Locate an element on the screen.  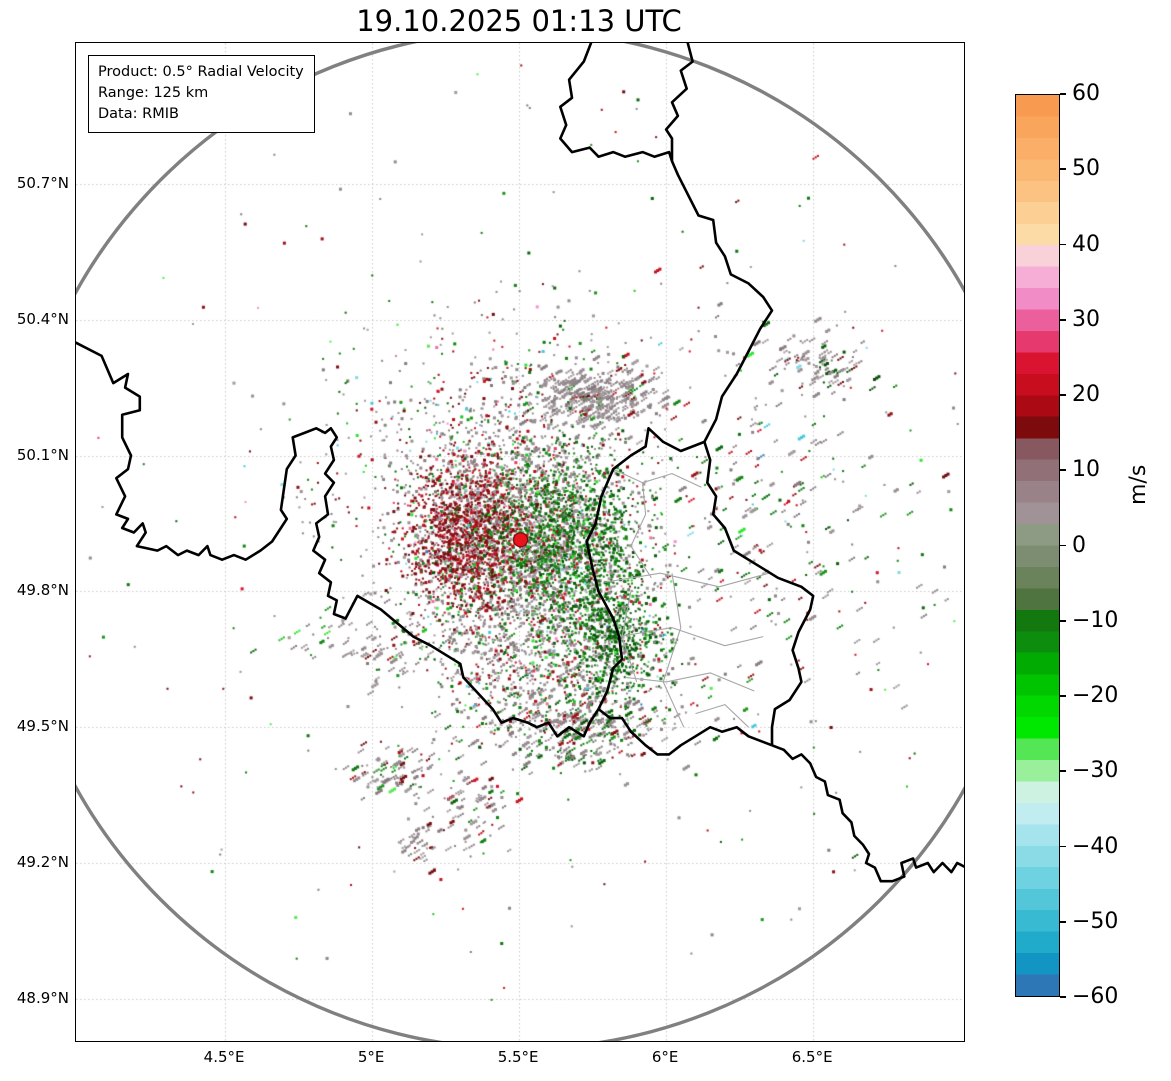
y-tick-label: 49.2°N is located at coordinates (42, 862).